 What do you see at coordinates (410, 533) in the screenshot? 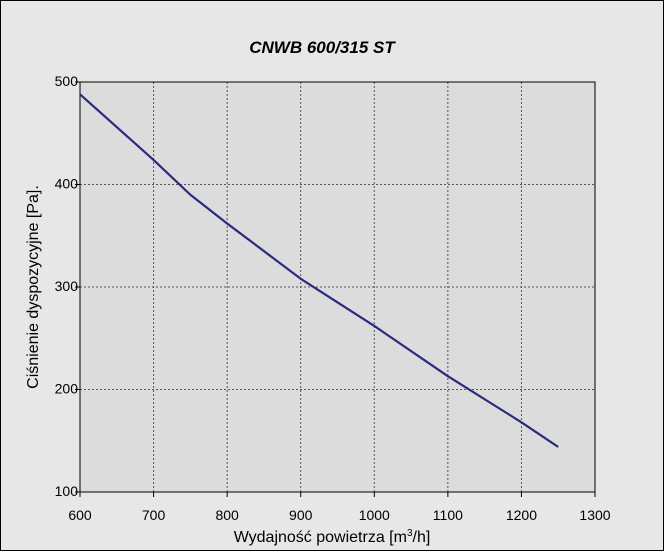
I see `x-axis-label-superscript: 3` at bounding box center [410, 533].